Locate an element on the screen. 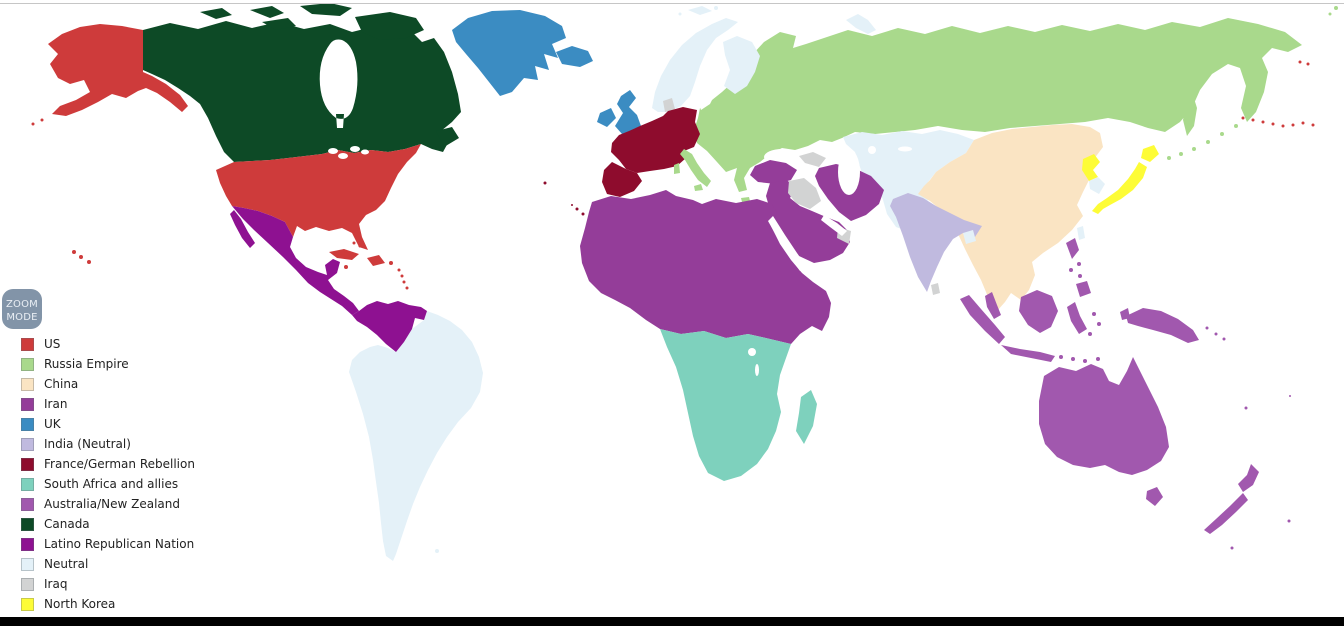 The height and width of the screenshot is (626, 1344). region-france-germany is located at coordinates (655, 140).